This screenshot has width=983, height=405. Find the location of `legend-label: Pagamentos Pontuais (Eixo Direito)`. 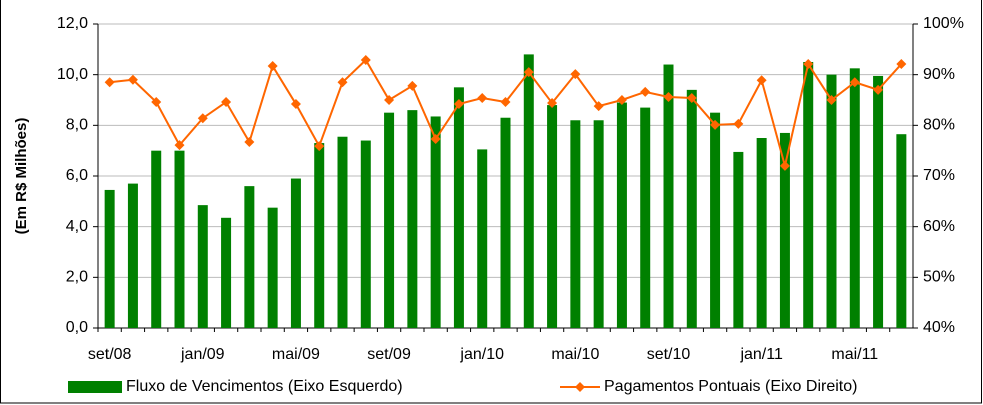

legend-label: Pagamentos Pontuais (Eixo Direito) is located at coordinates (730, 386).